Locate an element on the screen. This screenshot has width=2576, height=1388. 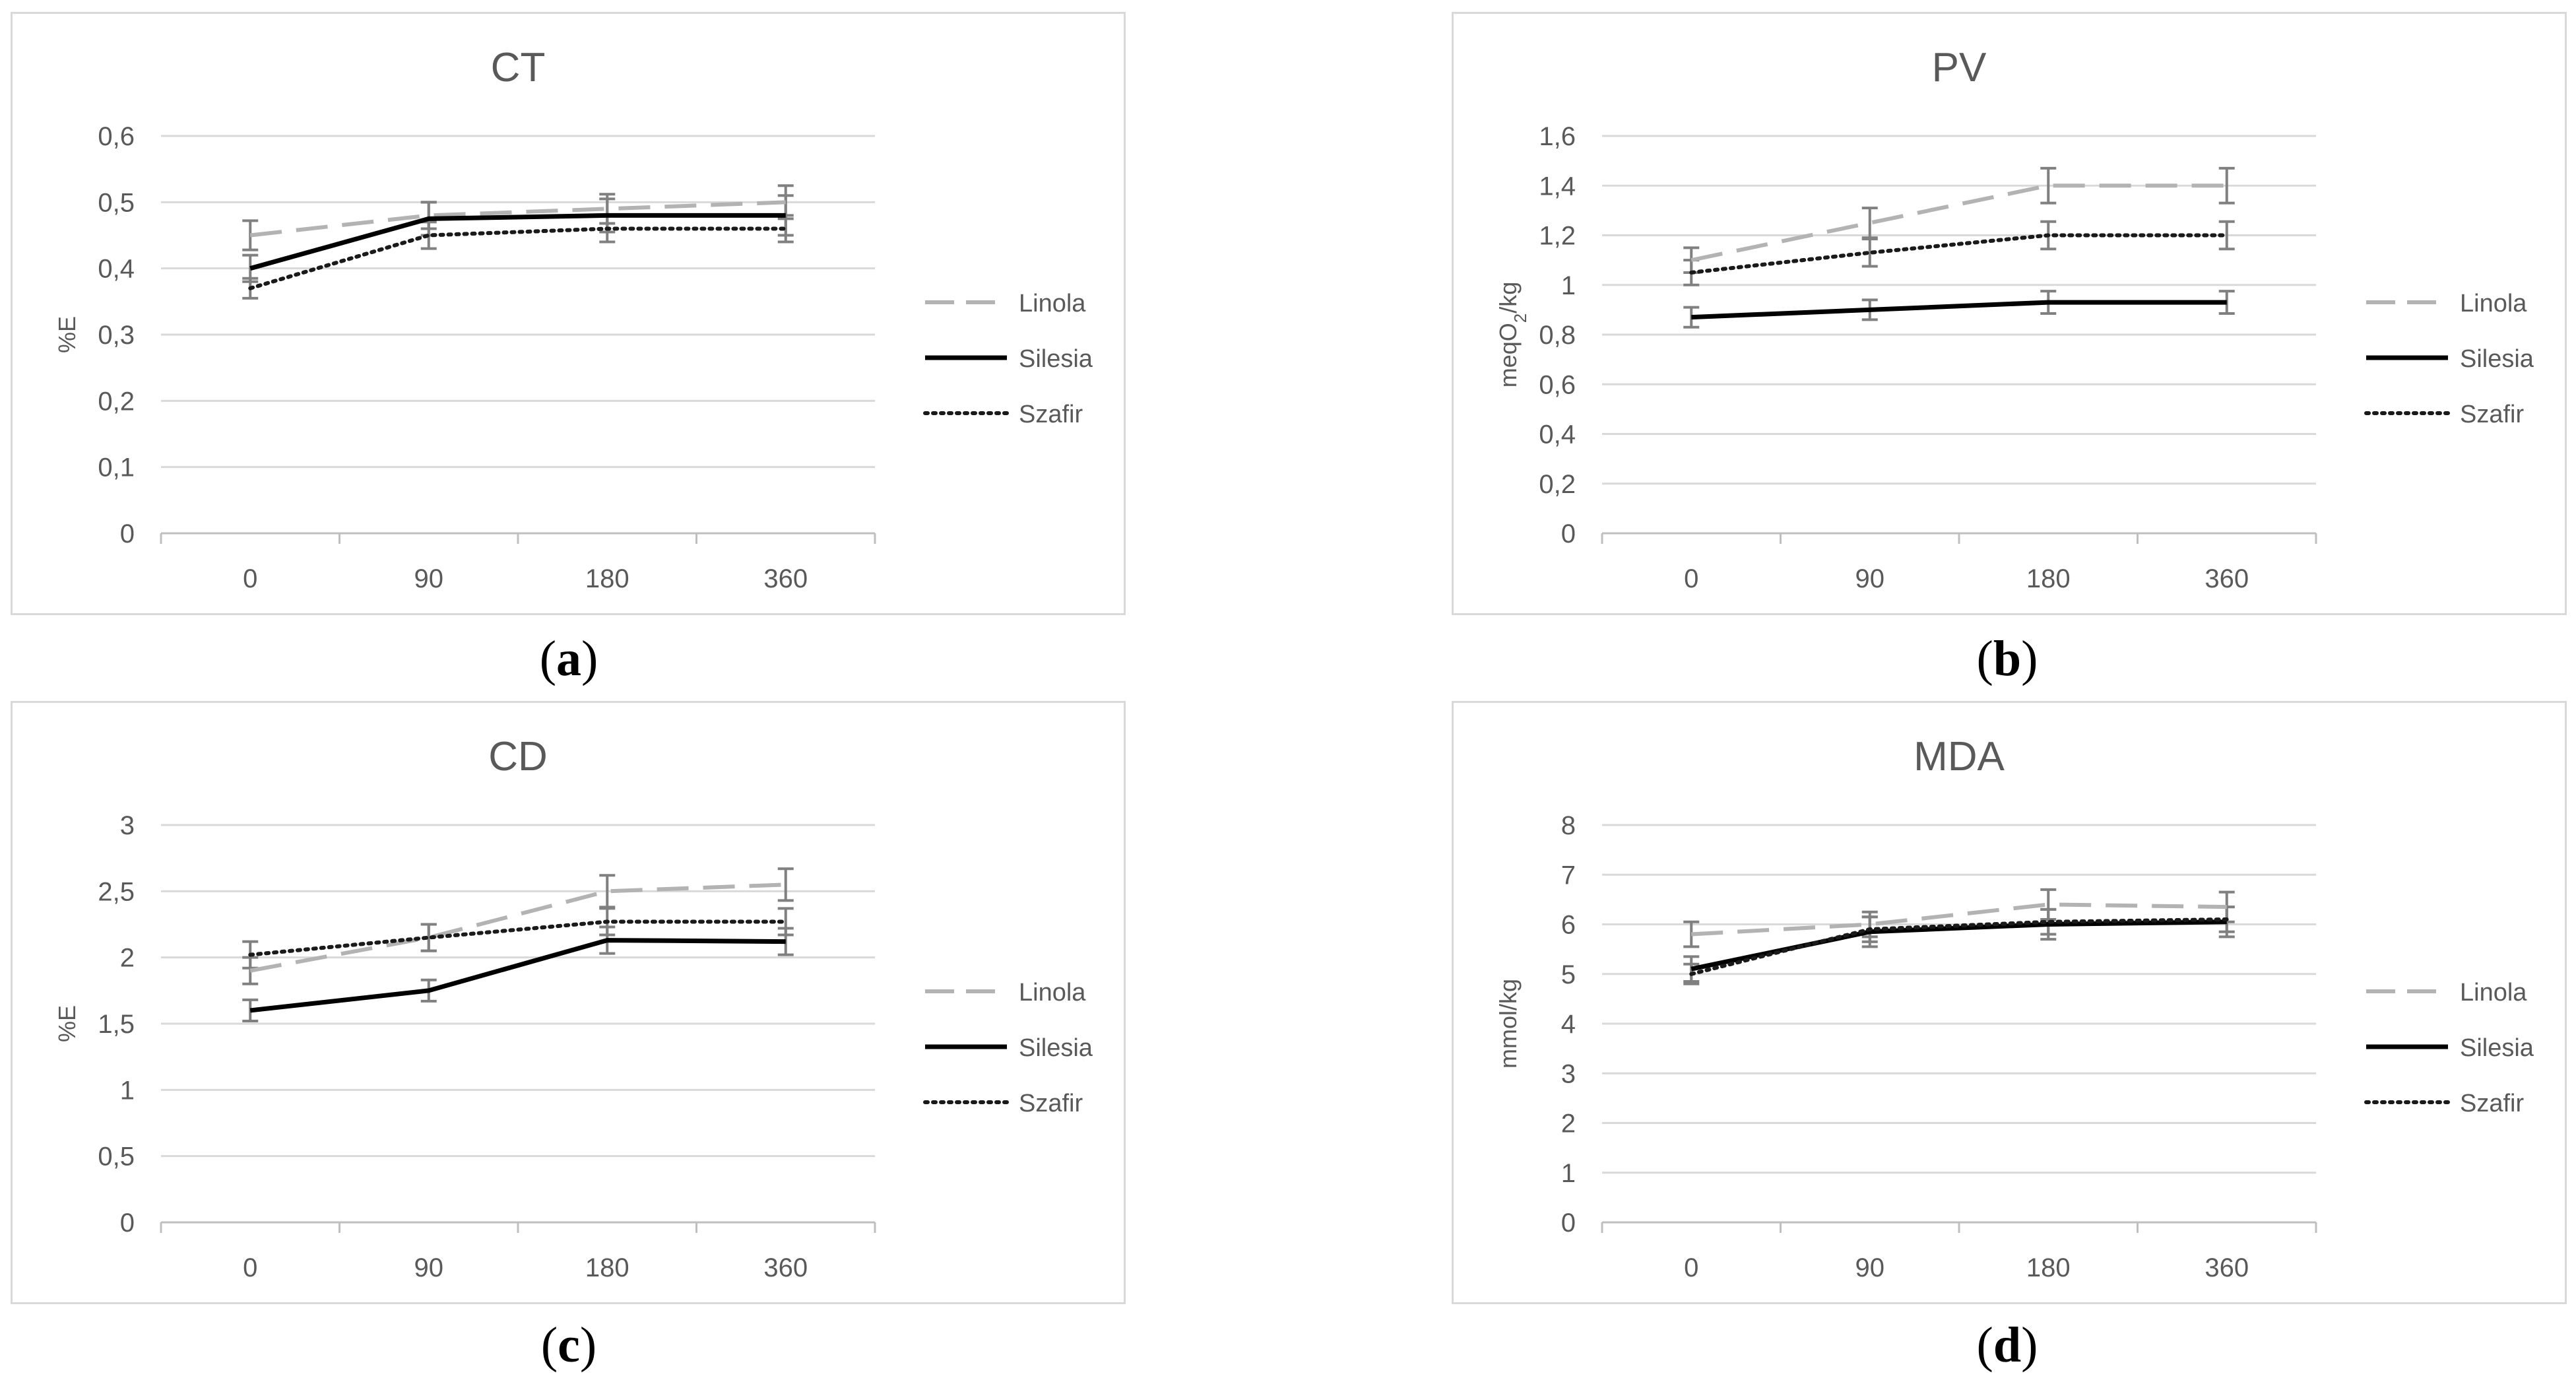
y-tick-label: 1,4 is located at coordinates (1557, 186).